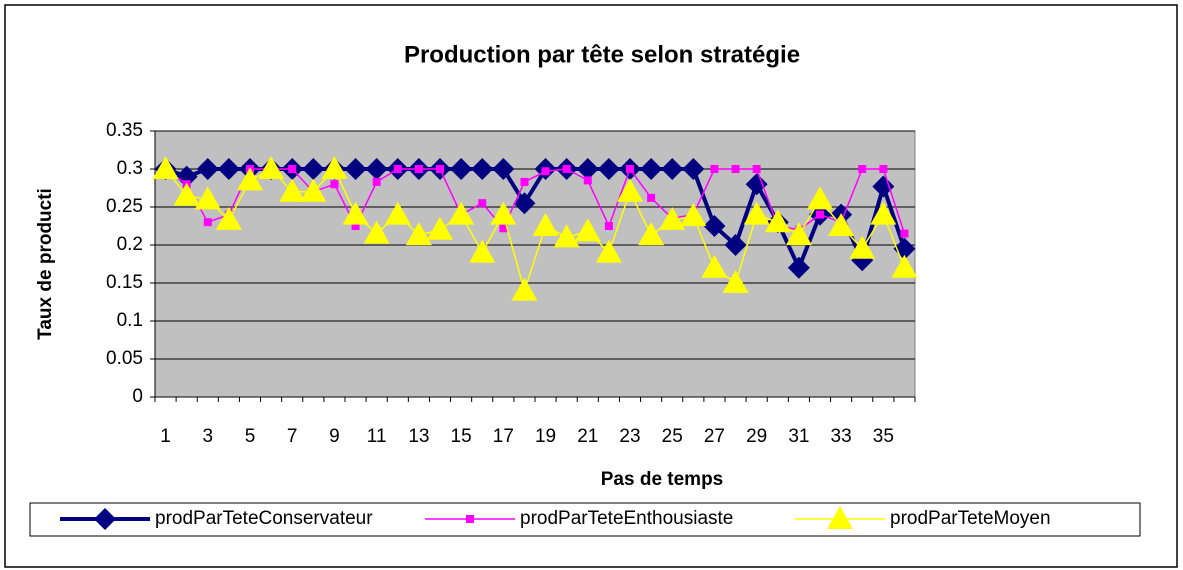  What do you see at coordinates (626, 518) in the screenshot?
I see `legend-label: prodParTeteEnthousiaste` at bounding box center [626, 518].